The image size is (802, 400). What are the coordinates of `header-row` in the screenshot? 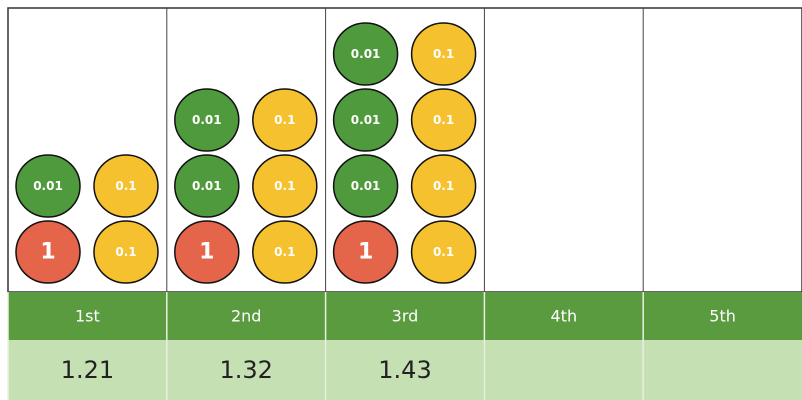 It's located at (405, 316).